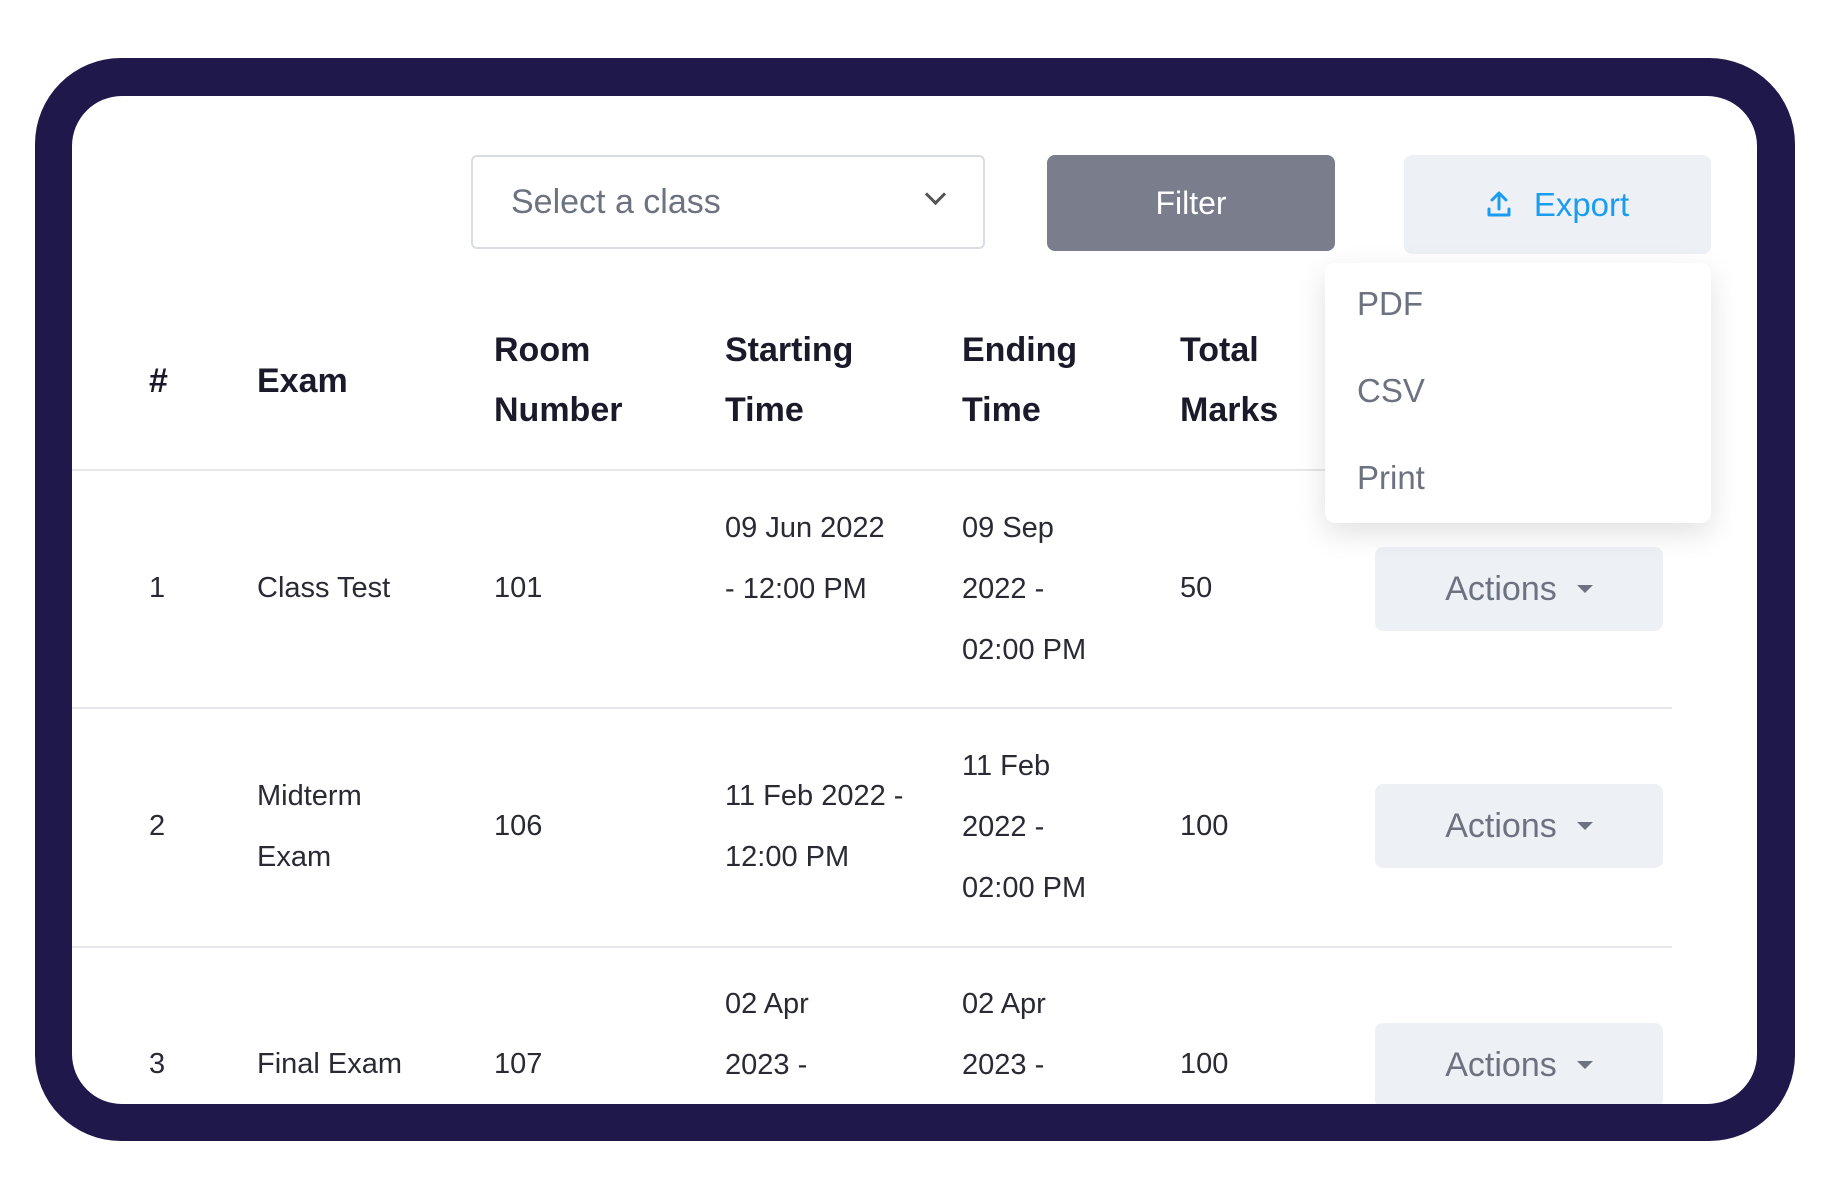  Describe the element at coordinates (518, 826) in the screenshot. I see `cell-room: 106` at that location.